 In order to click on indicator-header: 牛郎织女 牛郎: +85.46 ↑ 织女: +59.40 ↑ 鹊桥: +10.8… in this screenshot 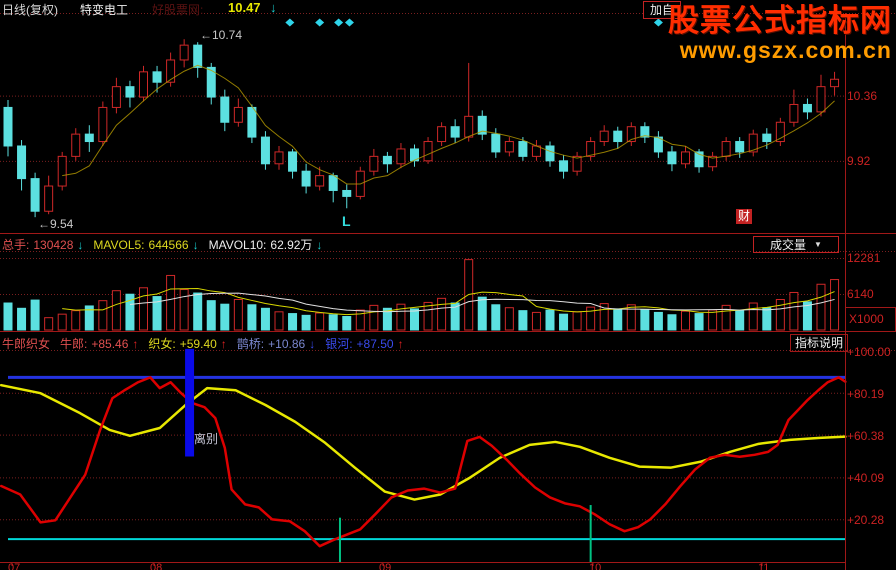, I will do `click(203, 343)`.